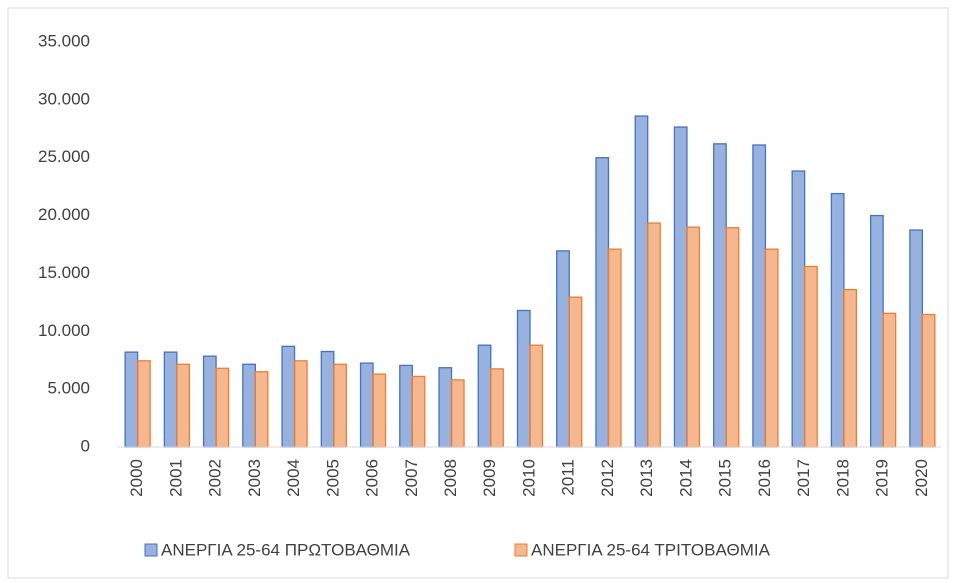  Describe the element at coordinates (450, 478) in the screenshot. I see `x-tick-label: 2008` at that location.